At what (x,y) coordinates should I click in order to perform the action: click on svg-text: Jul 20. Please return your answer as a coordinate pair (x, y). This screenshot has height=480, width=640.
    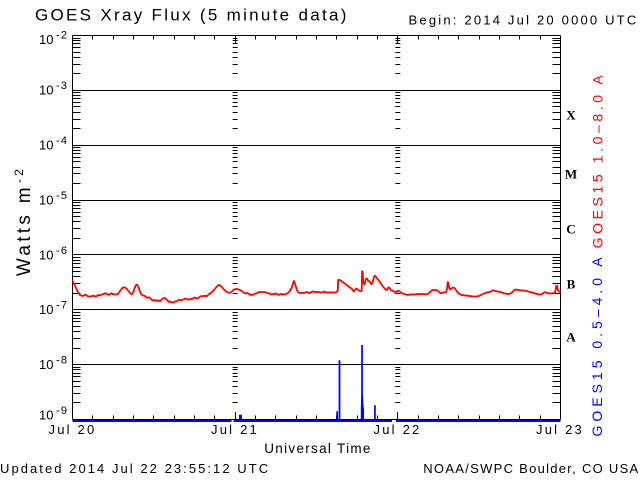
    Looking at the image, I should click on (73, 429).